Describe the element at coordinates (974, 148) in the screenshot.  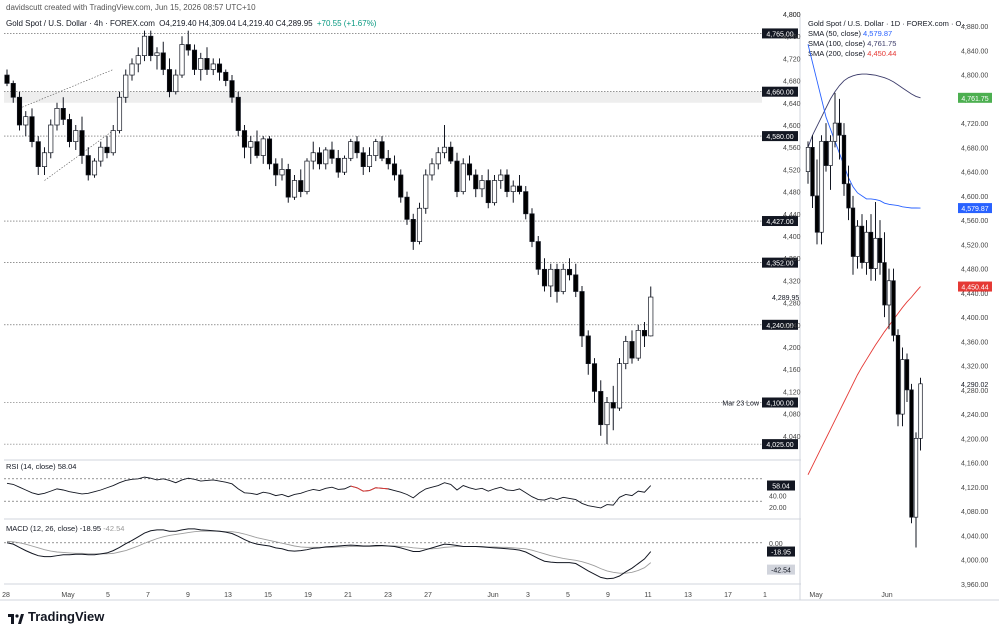
I see `right-y-tick: 4,680.00` at that location.